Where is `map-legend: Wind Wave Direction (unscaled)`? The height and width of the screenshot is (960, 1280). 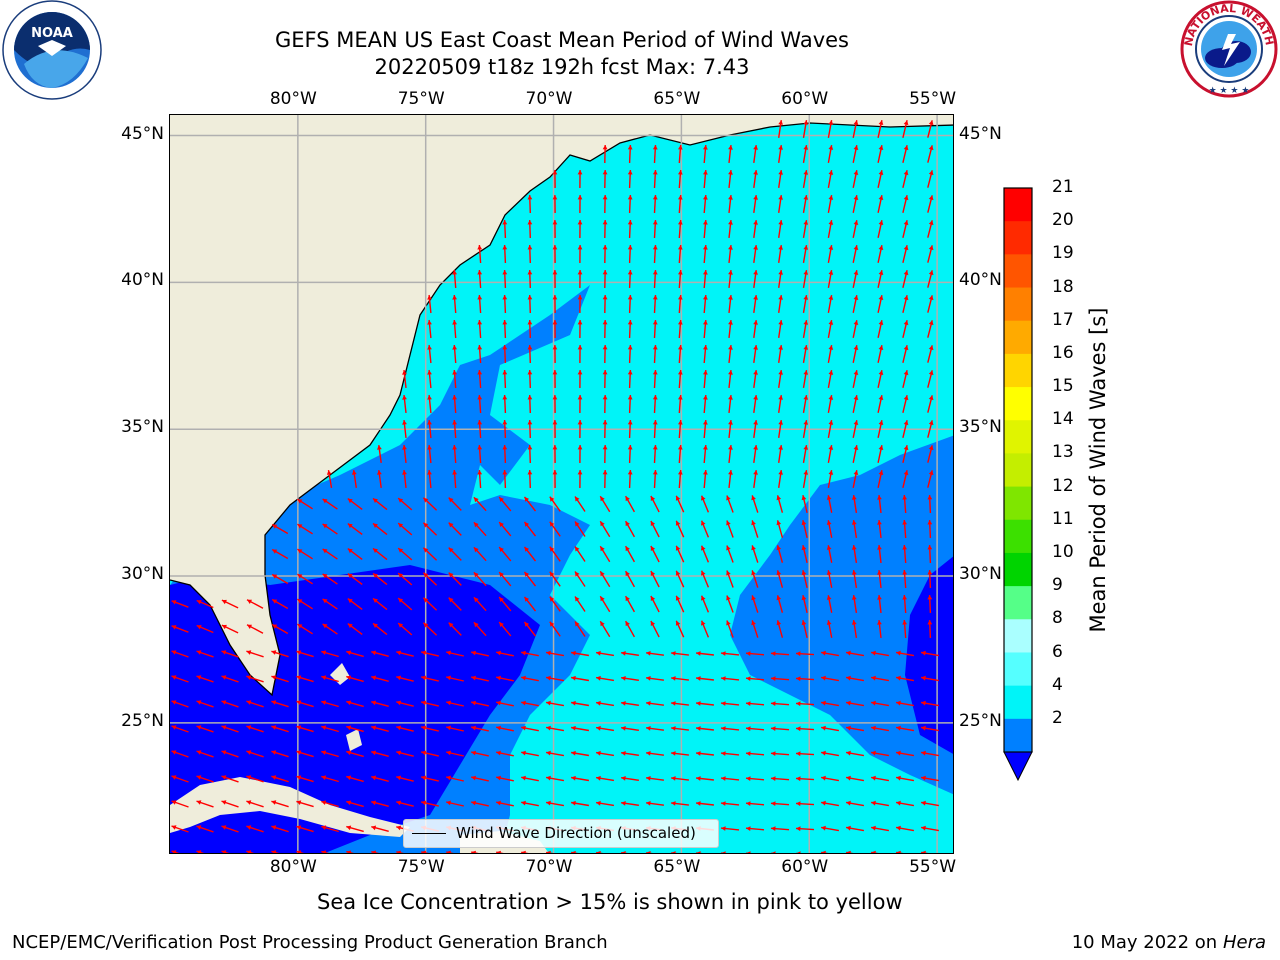
map-legend: Wind Wave Direction (unscaled) is located at coordinates (561, 833).